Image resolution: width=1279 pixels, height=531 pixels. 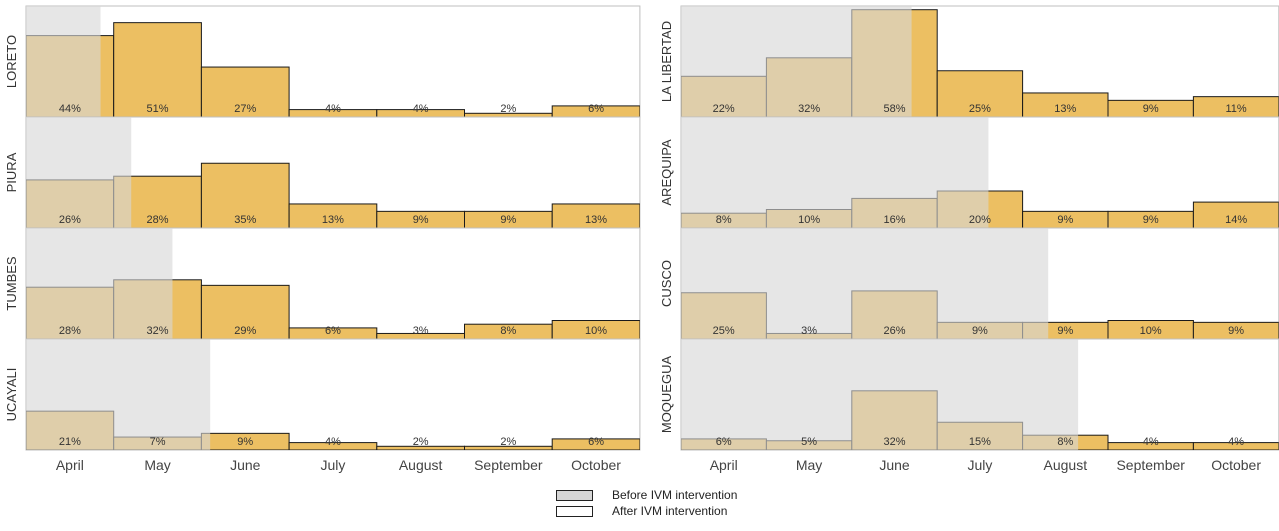 What do you see at coordinates (980, 220) in the screenshot?
I see `data-label: 20%` at bounding box center [980, 220].